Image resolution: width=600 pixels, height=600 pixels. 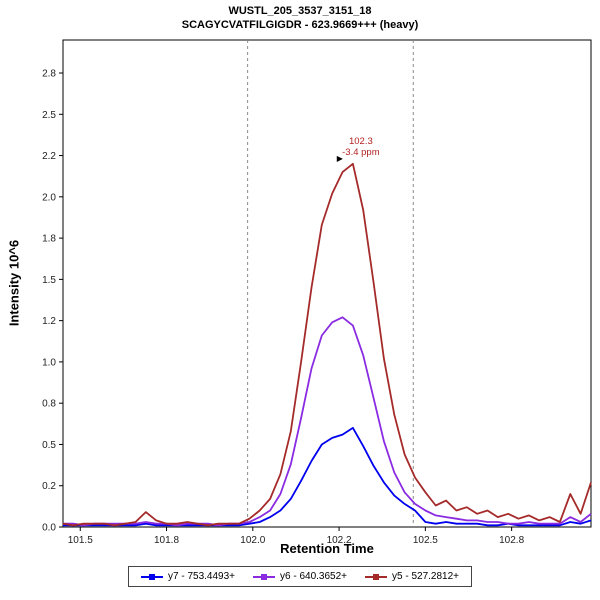 What do you see at coordinates (425, 540) in the screenshot?
I see `x-tick-label: 102.5` at bounding box center [425, 540].